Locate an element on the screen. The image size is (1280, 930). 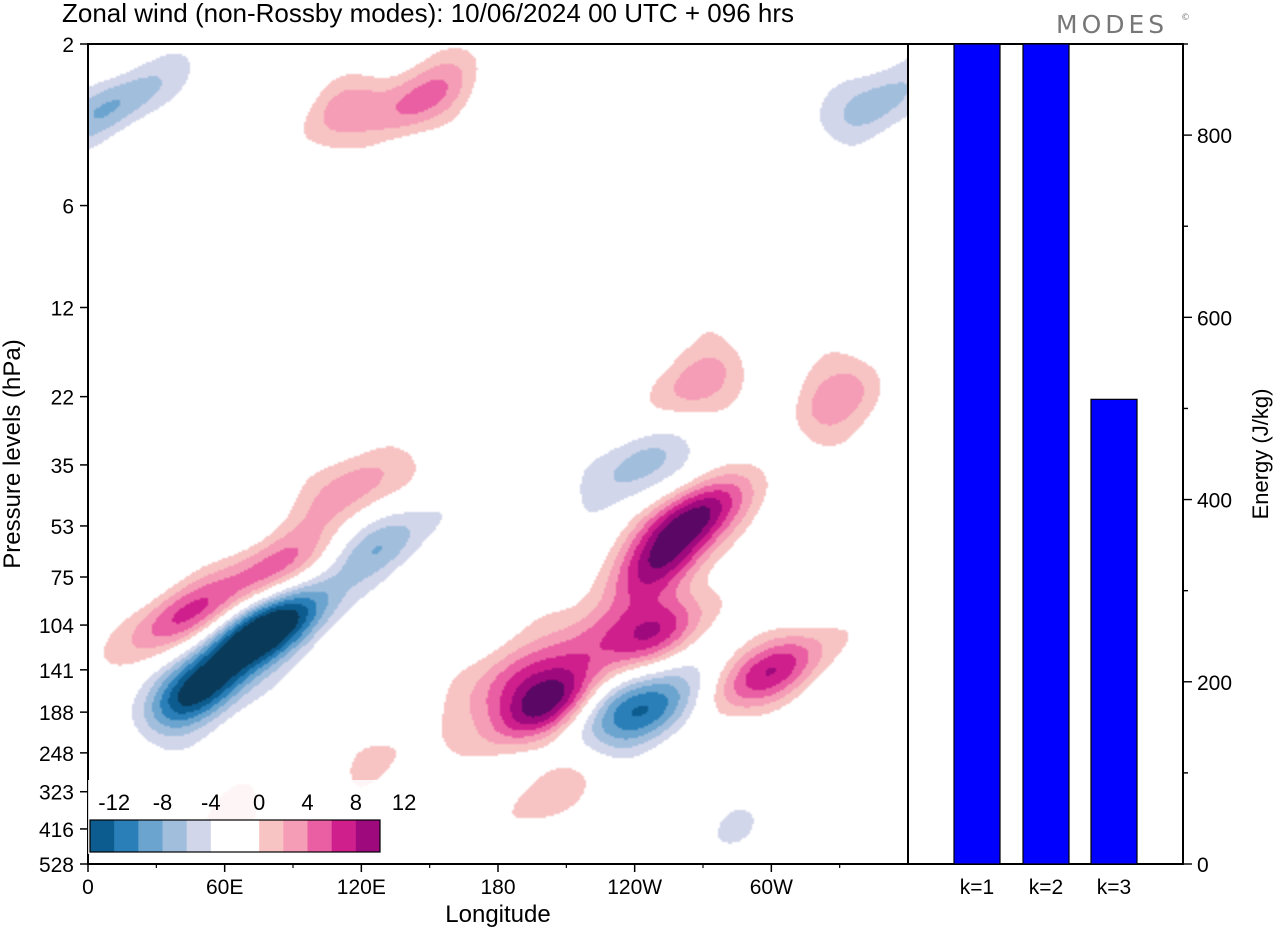
y-tick-label: 2 is located at coordinates (68, 45).